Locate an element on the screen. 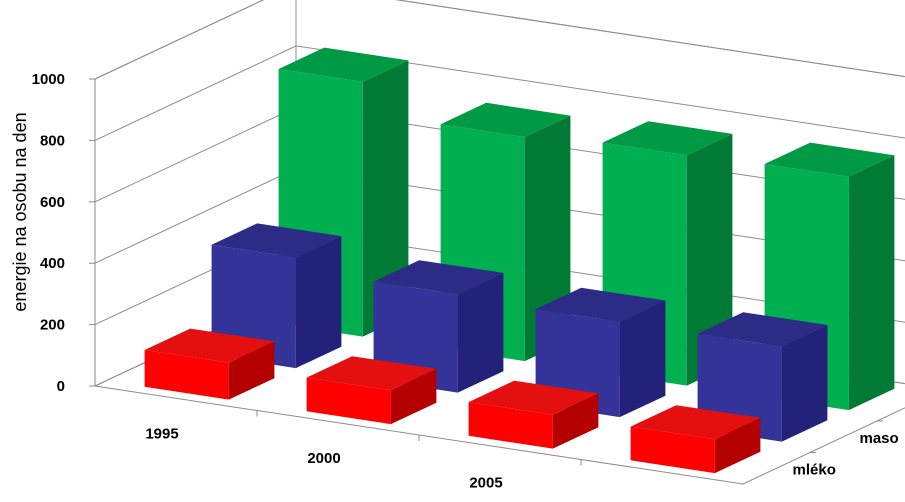 The image size is (905, 502). gridline is located at coordinates (500, 41).